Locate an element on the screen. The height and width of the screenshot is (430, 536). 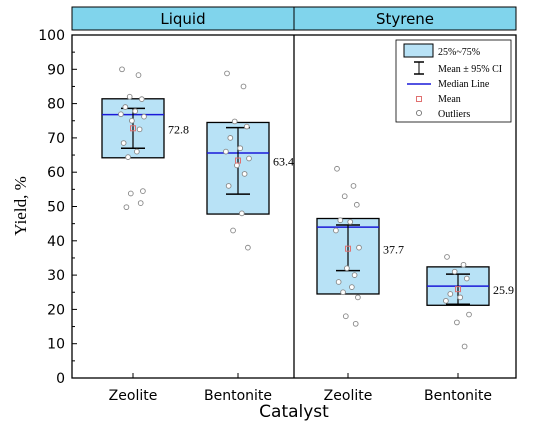
y-tick-label: 0 is located at coordinates (60, 379).